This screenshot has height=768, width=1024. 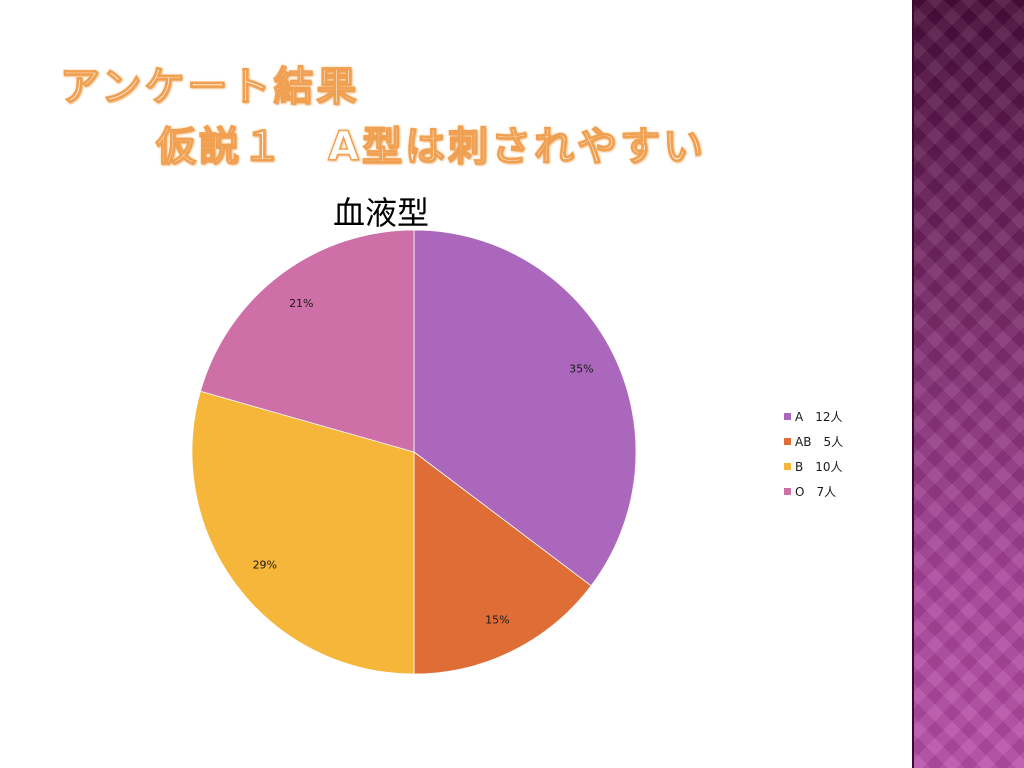 I want to click on legend-item-o: O 7人, so click(x=813, y=491).